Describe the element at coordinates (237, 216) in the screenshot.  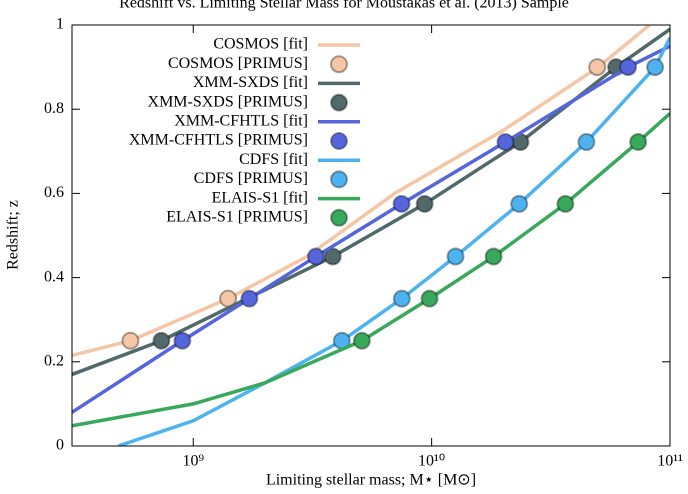
I see `legend-label: ELAIS-S1 [PRIMUS]` at that location.